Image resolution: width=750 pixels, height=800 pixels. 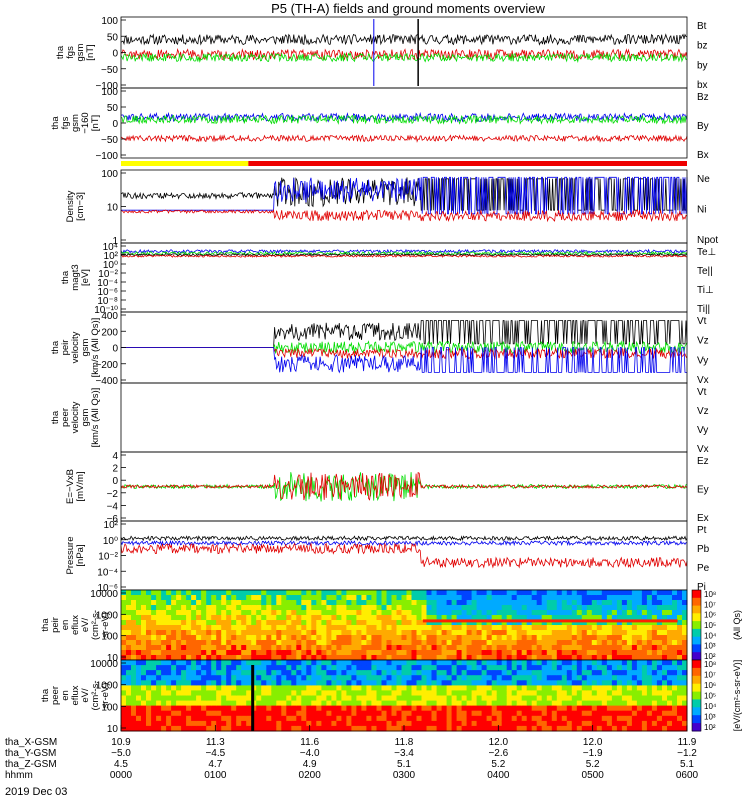 What do you see at coordinates (702, 46) in the screenshot?
I see `legend-fgs-gsm-1: bz` at bounding box center [702, 46].